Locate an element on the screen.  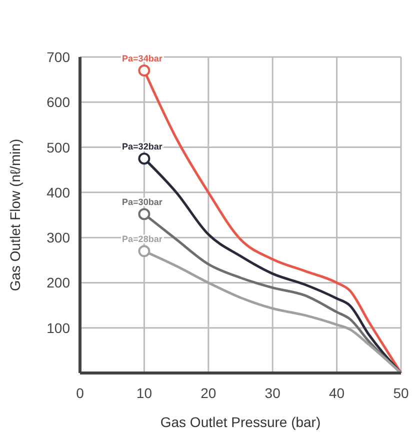
x-tick-label: 50 is located at coordinates (401, 393).